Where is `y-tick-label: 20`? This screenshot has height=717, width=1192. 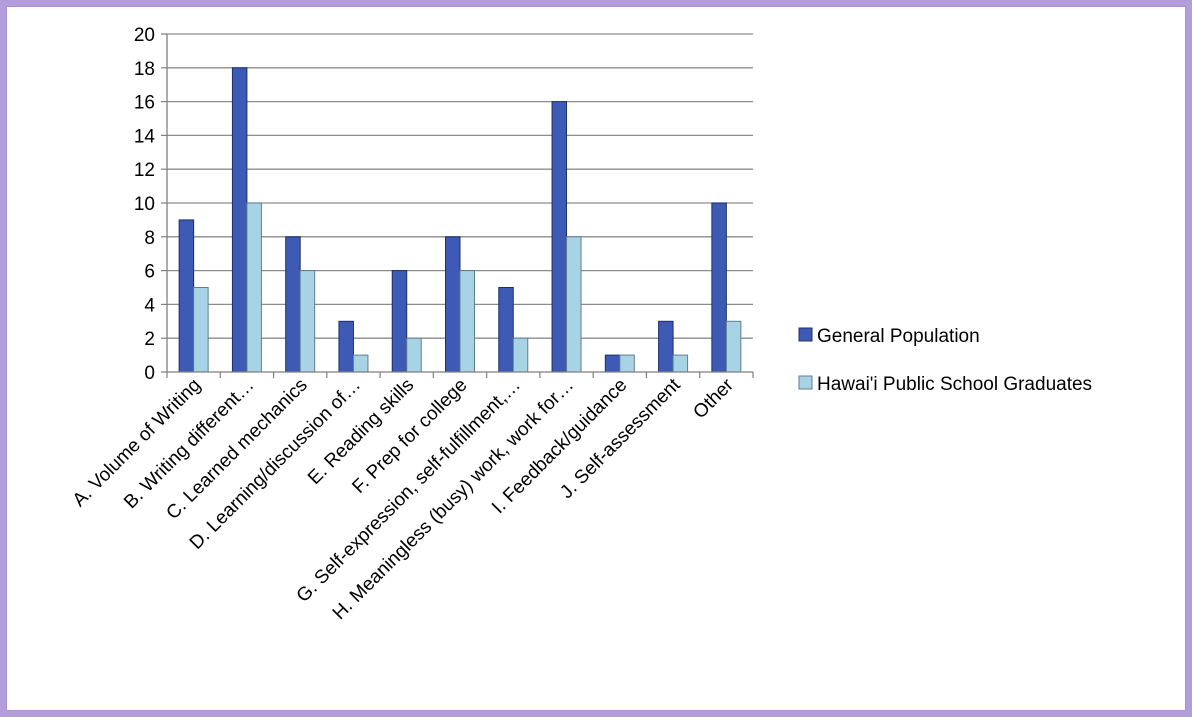 y-tick-label: 20 is located at coordinates (144, 35).